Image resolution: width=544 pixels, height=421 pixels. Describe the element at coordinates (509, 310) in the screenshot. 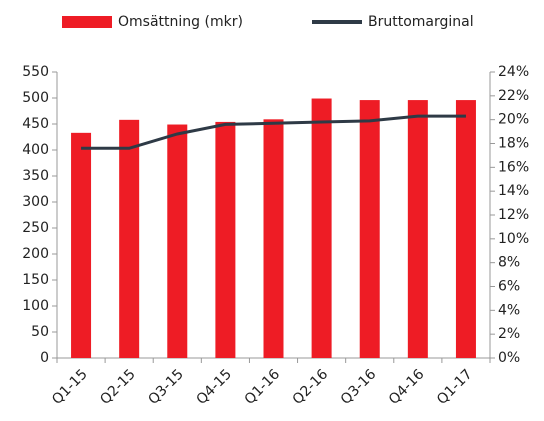

I see `y2-tick-label: 4%` at that location.